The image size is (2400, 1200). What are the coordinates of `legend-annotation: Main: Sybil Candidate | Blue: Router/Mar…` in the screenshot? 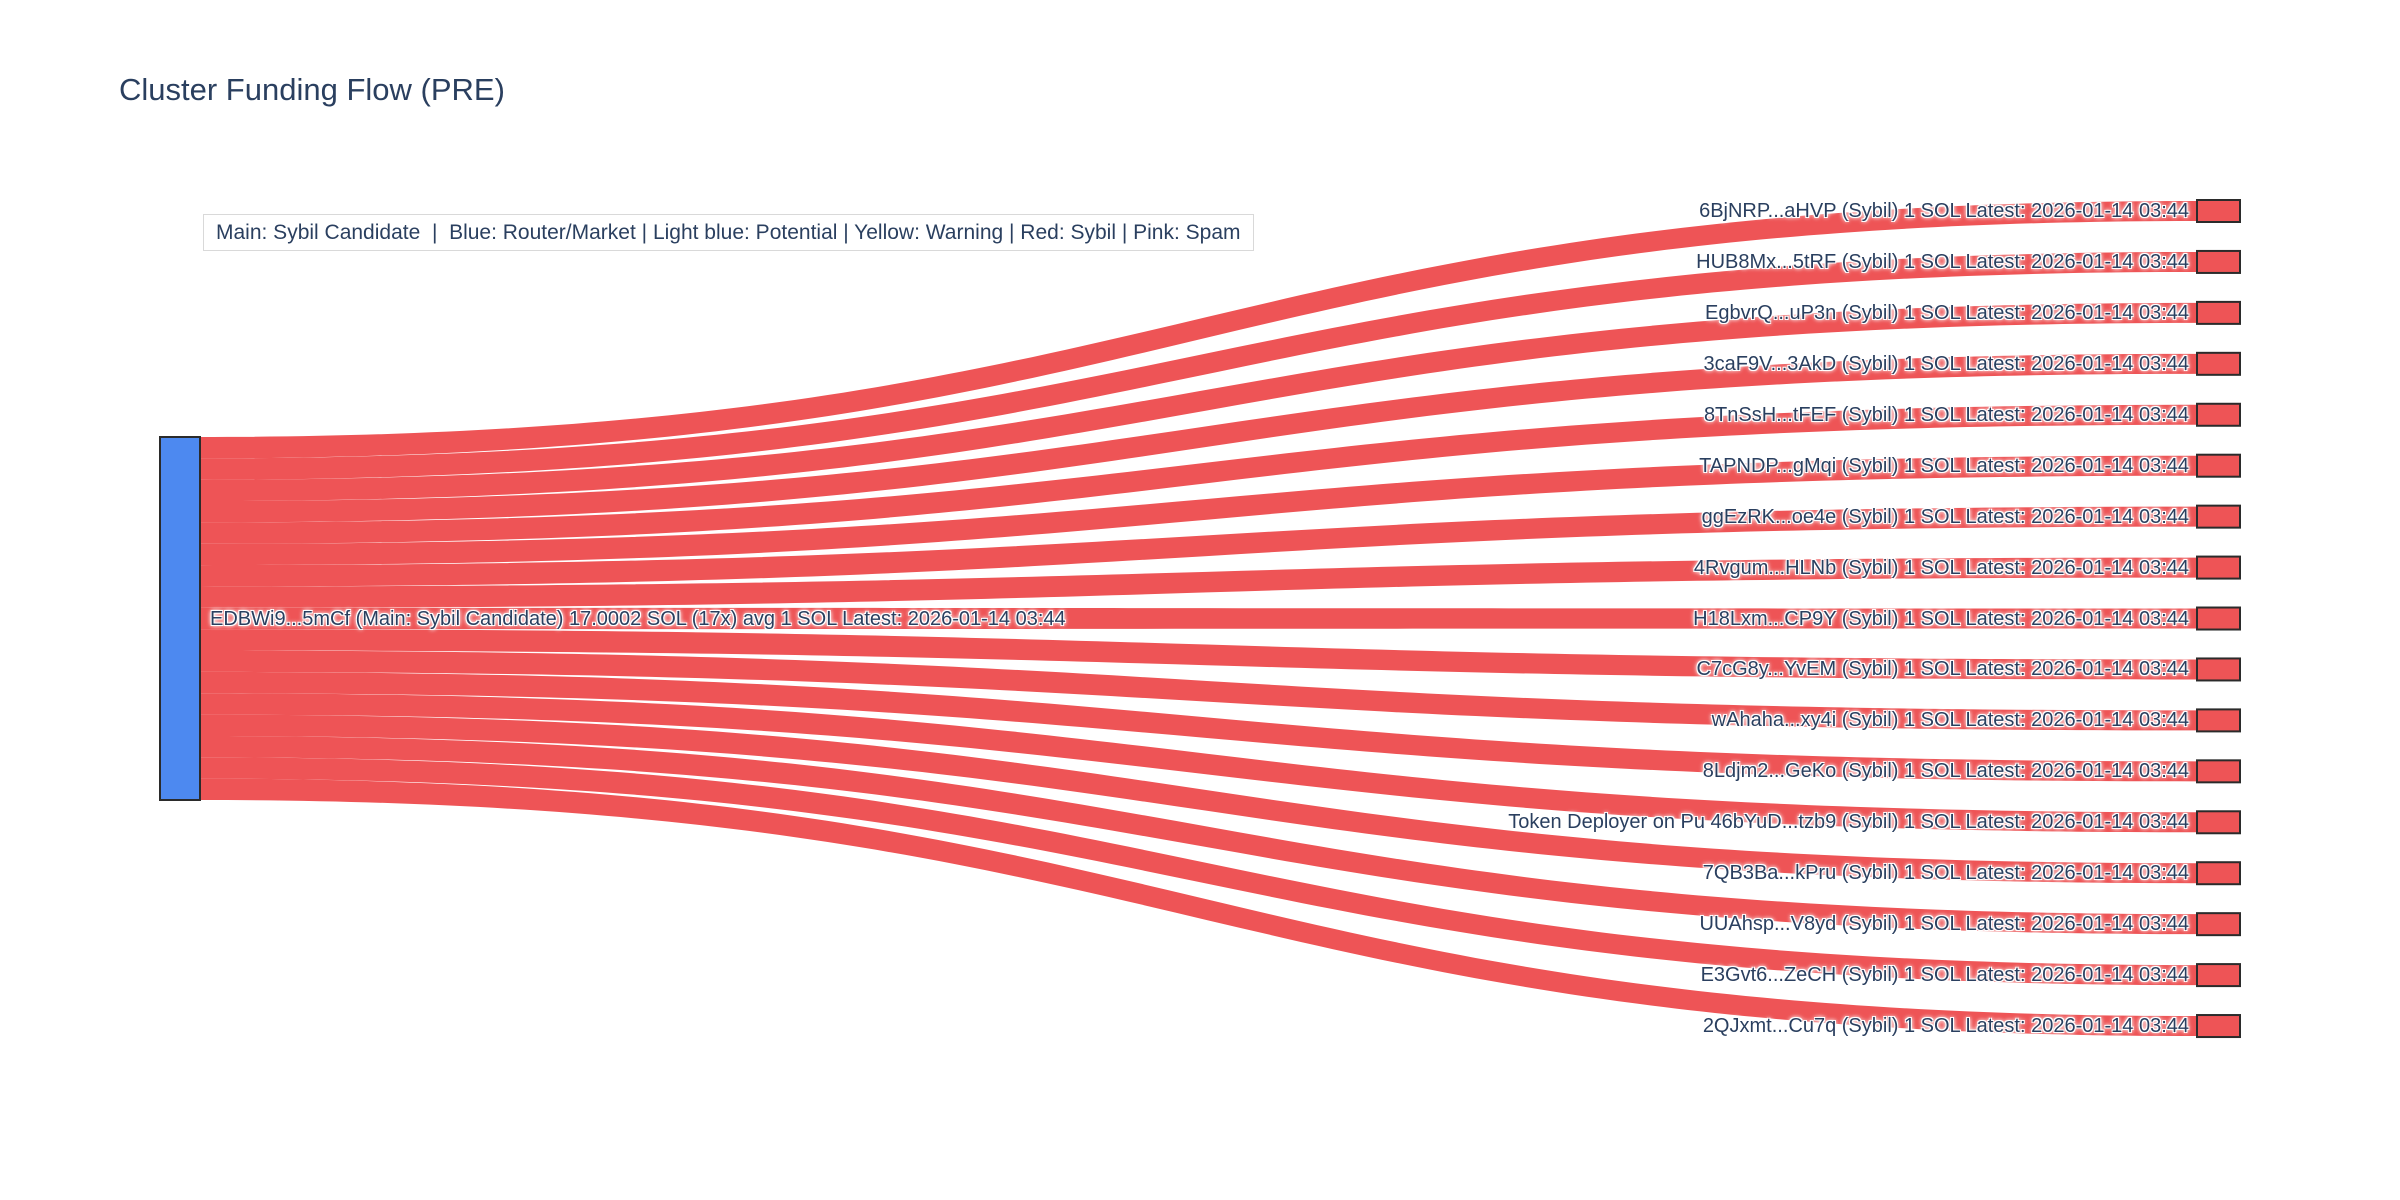 It's located at (728, 232).